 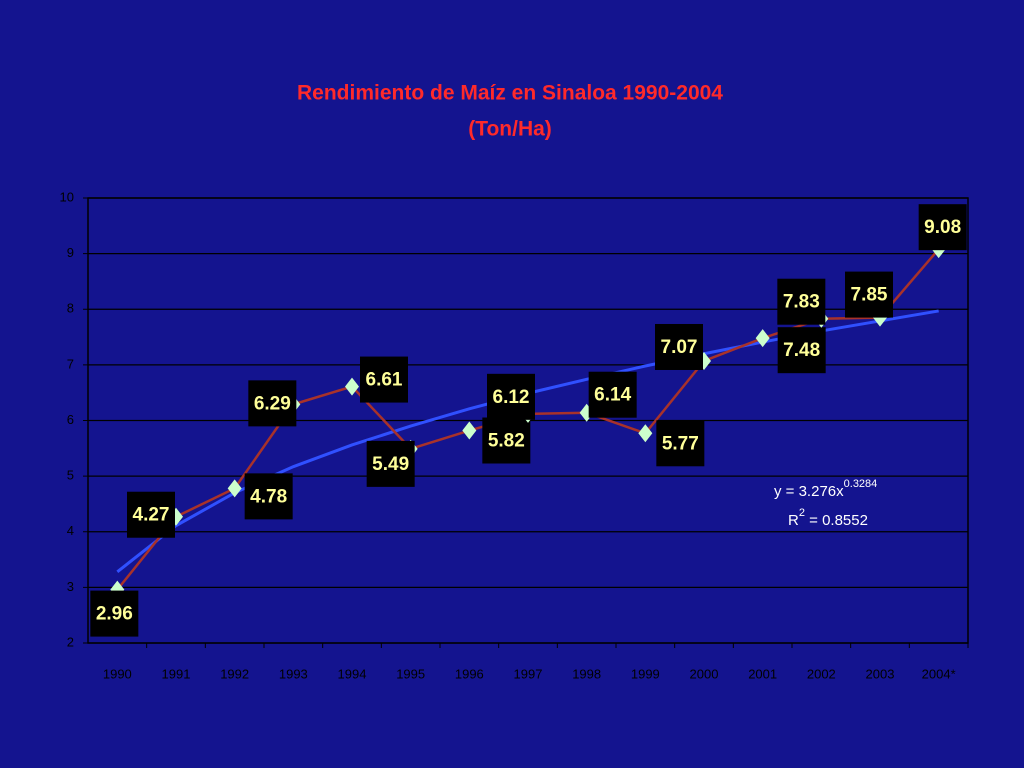 I want to click on x-tick-label: 2000, so click(x=704, y=673).